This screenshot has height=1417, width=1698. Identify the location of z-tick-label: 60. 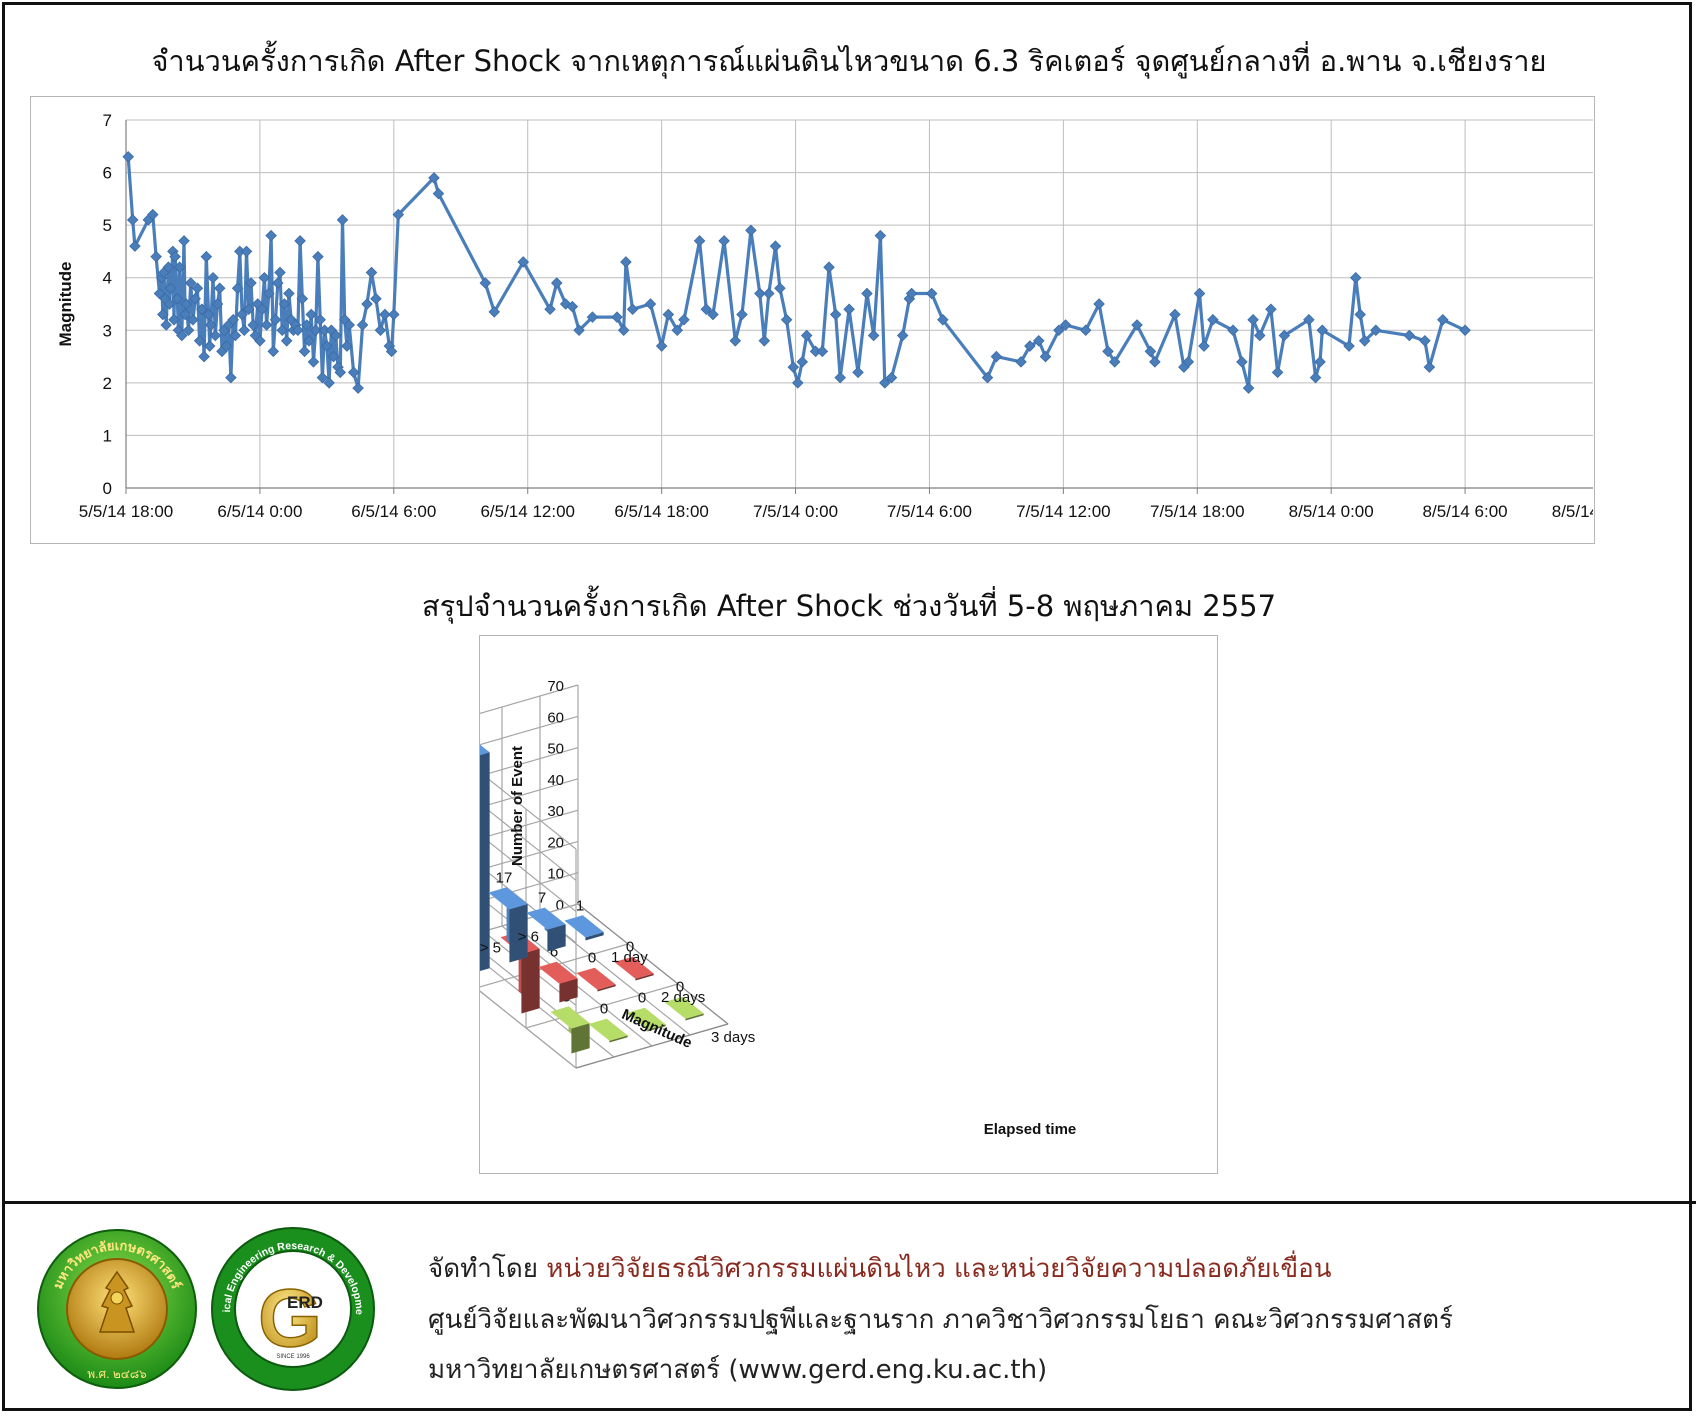
(555, 717).